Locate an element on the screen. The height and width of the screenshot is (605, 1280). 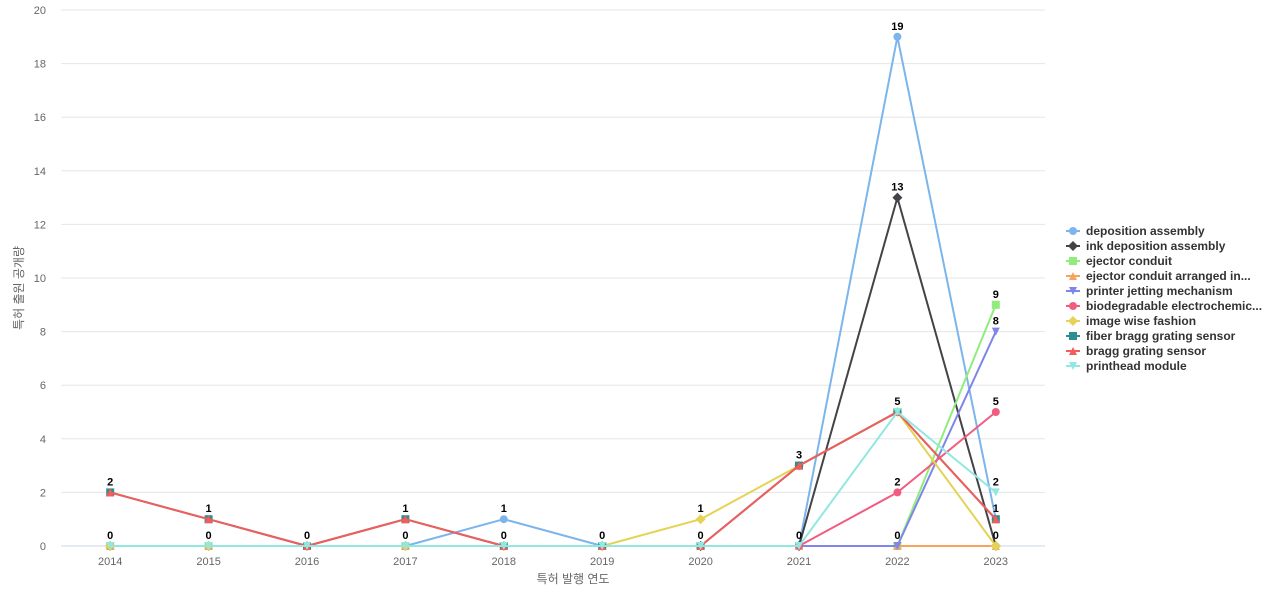
y-tick-label: 0 is located at coordinates (43, 547).